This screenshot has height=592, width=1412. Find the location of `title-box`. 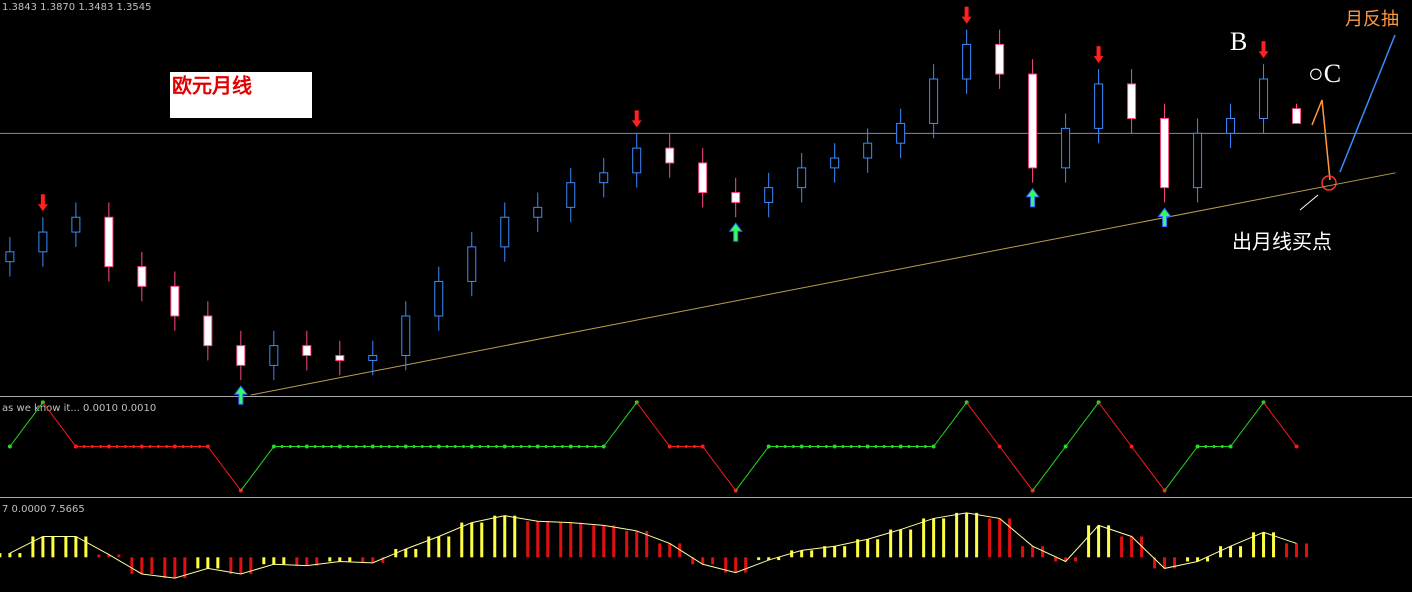

title-box is located at coordinates (241, 95).